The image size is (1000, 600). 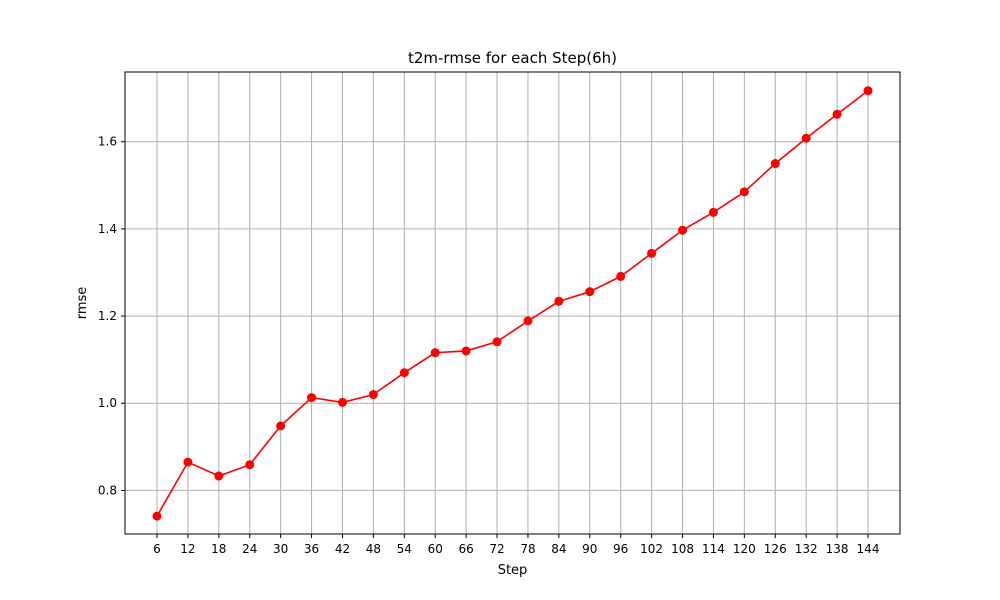 I want to click on y-axis: 0.8 1.0 1.2 1.4 1.6, so click(x=111, y=316).